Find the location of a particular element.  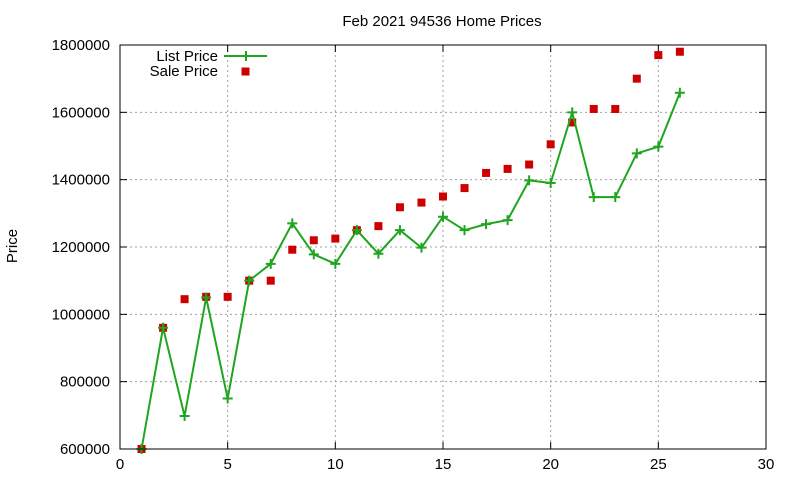

x-tick-label: 10 is located at coordinates (335, 464).